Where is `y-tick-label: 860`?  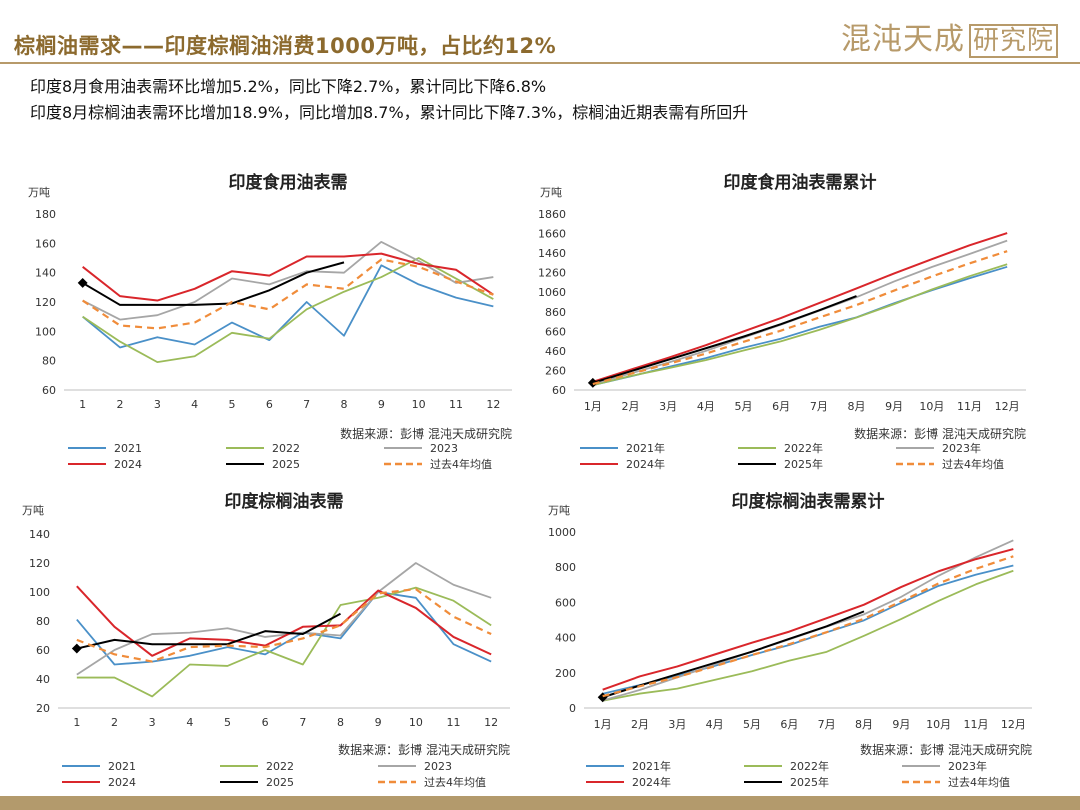
y-tick-label: 860 is located at coordinates (555, 312).